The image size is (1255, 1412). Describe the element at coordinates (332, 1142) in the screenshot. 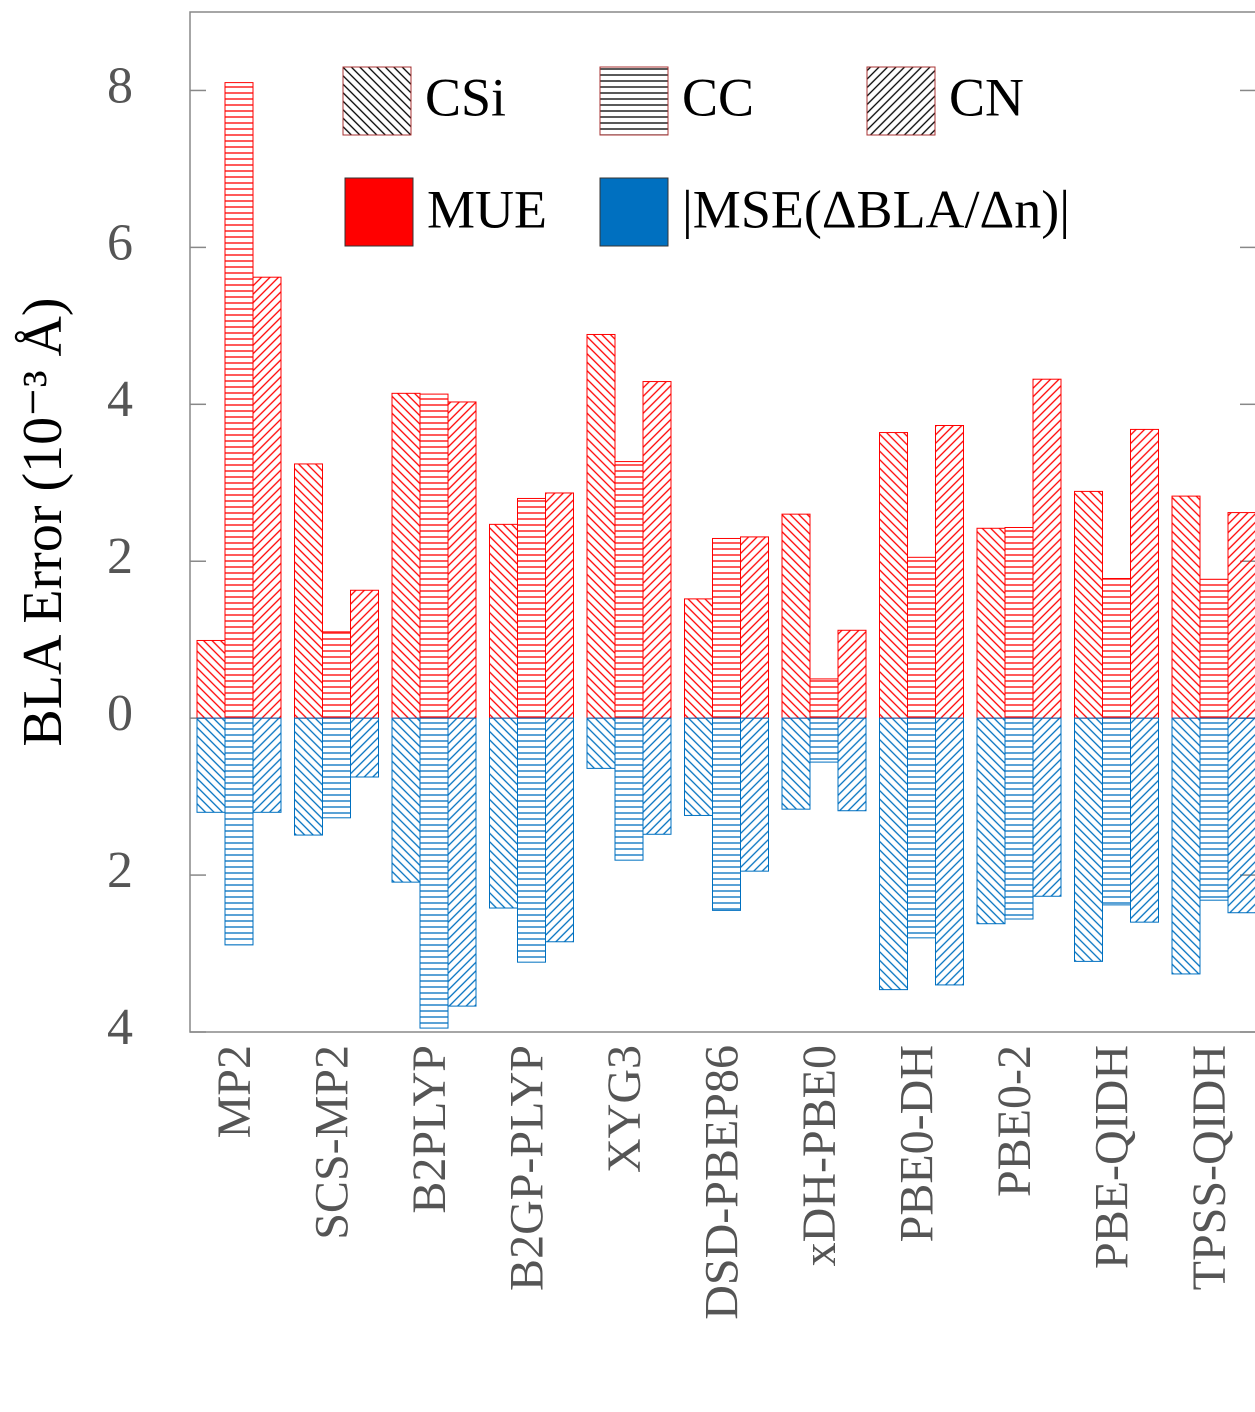

I see `x-tick-label: SCS-MP2` at that location.